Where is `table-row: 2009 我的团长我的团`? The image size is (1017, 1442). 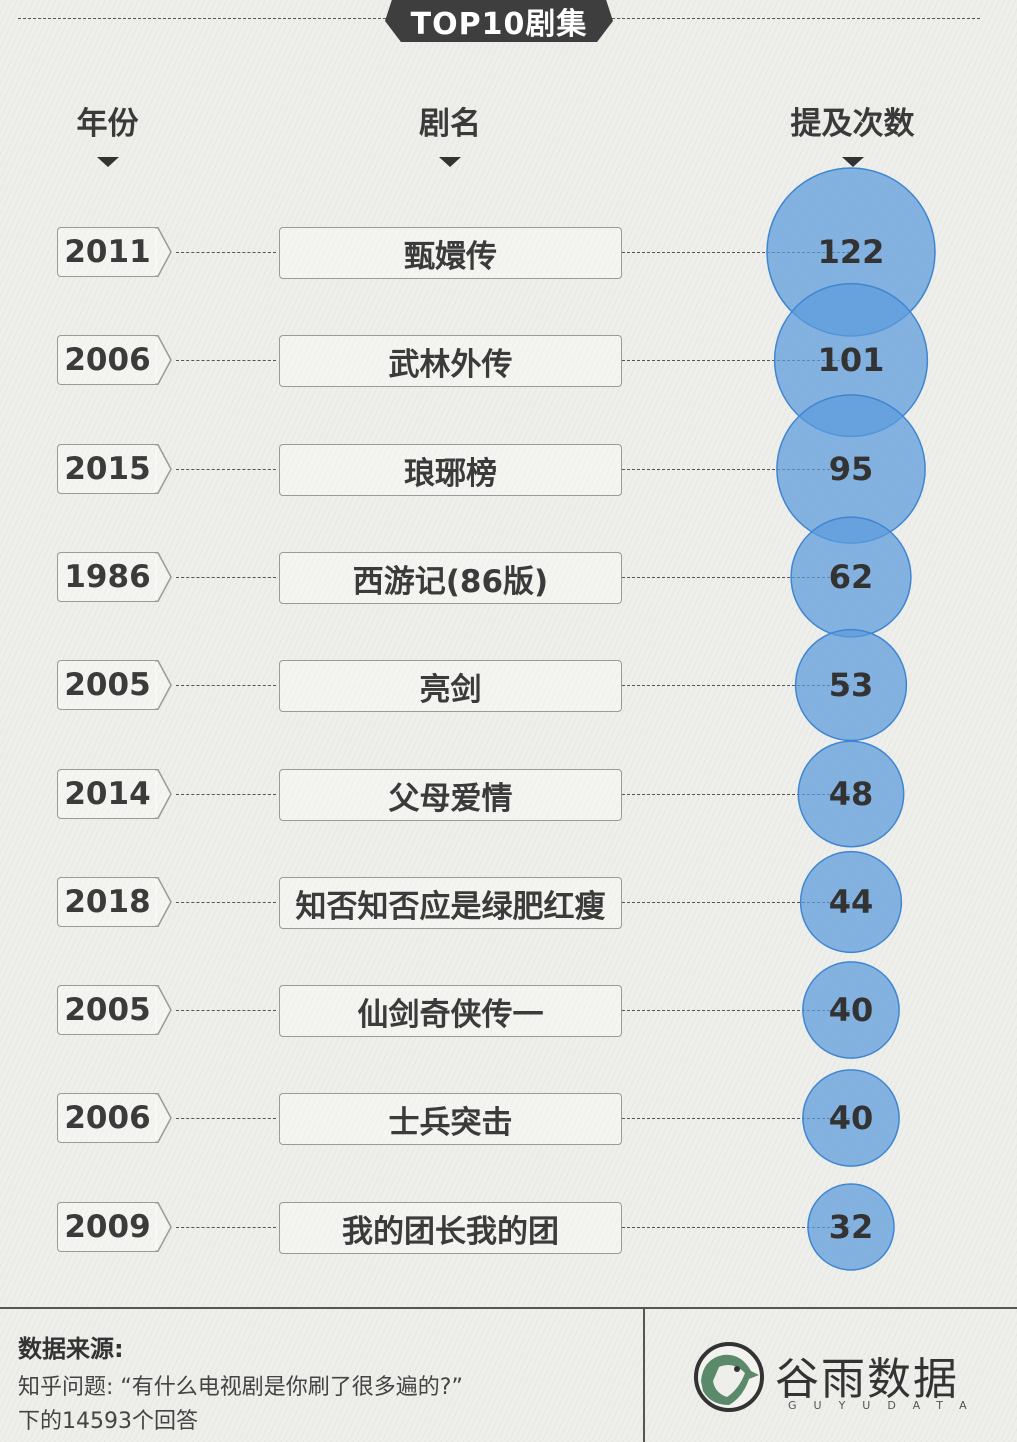
table-row: 2009 我的团长我的团 is located at coordinates (508, 1229).